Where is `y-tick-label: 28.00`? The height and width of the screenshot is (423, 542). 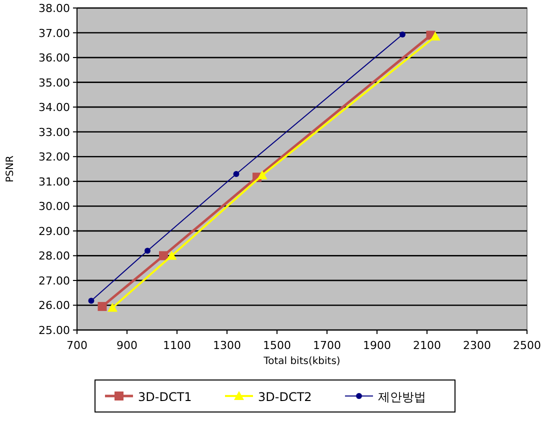
y-tick-label: 28.00 is located at coordinates (54, 256).